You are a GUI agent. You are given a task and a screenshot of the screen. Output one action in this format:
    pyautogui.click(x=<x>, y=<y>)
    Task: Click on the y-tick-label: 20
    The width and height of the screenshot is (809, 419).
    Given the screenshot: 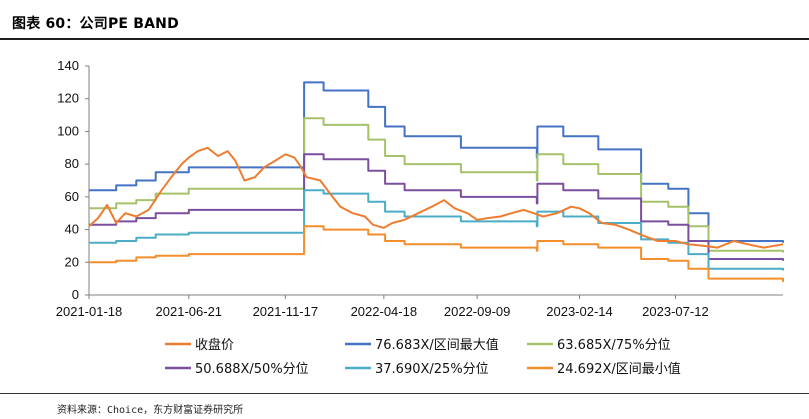 What is the action you would take?
    pyautogui.click(x=72, y=261)
    